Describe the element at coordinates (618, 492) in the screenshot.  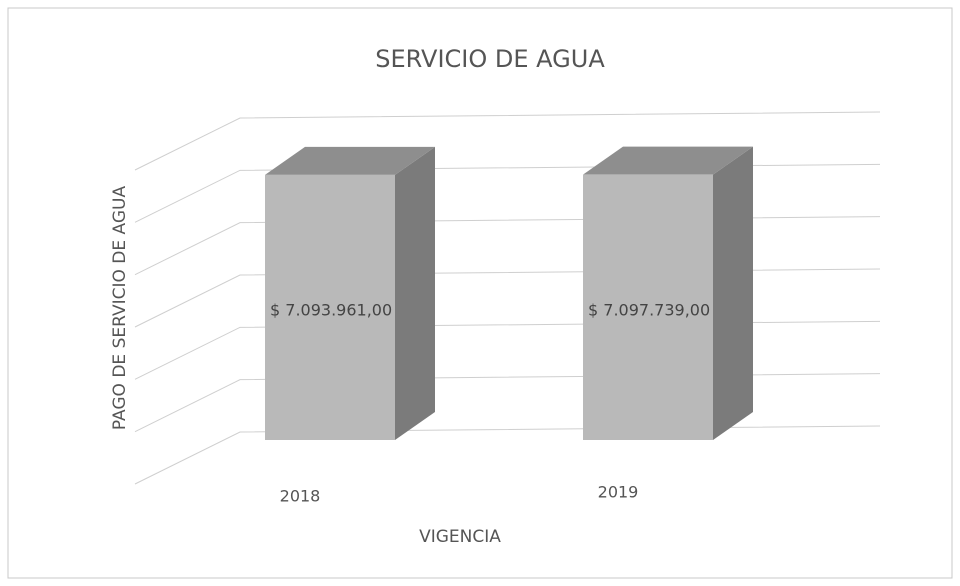
I see `x-tick-label: 2019` at that location.